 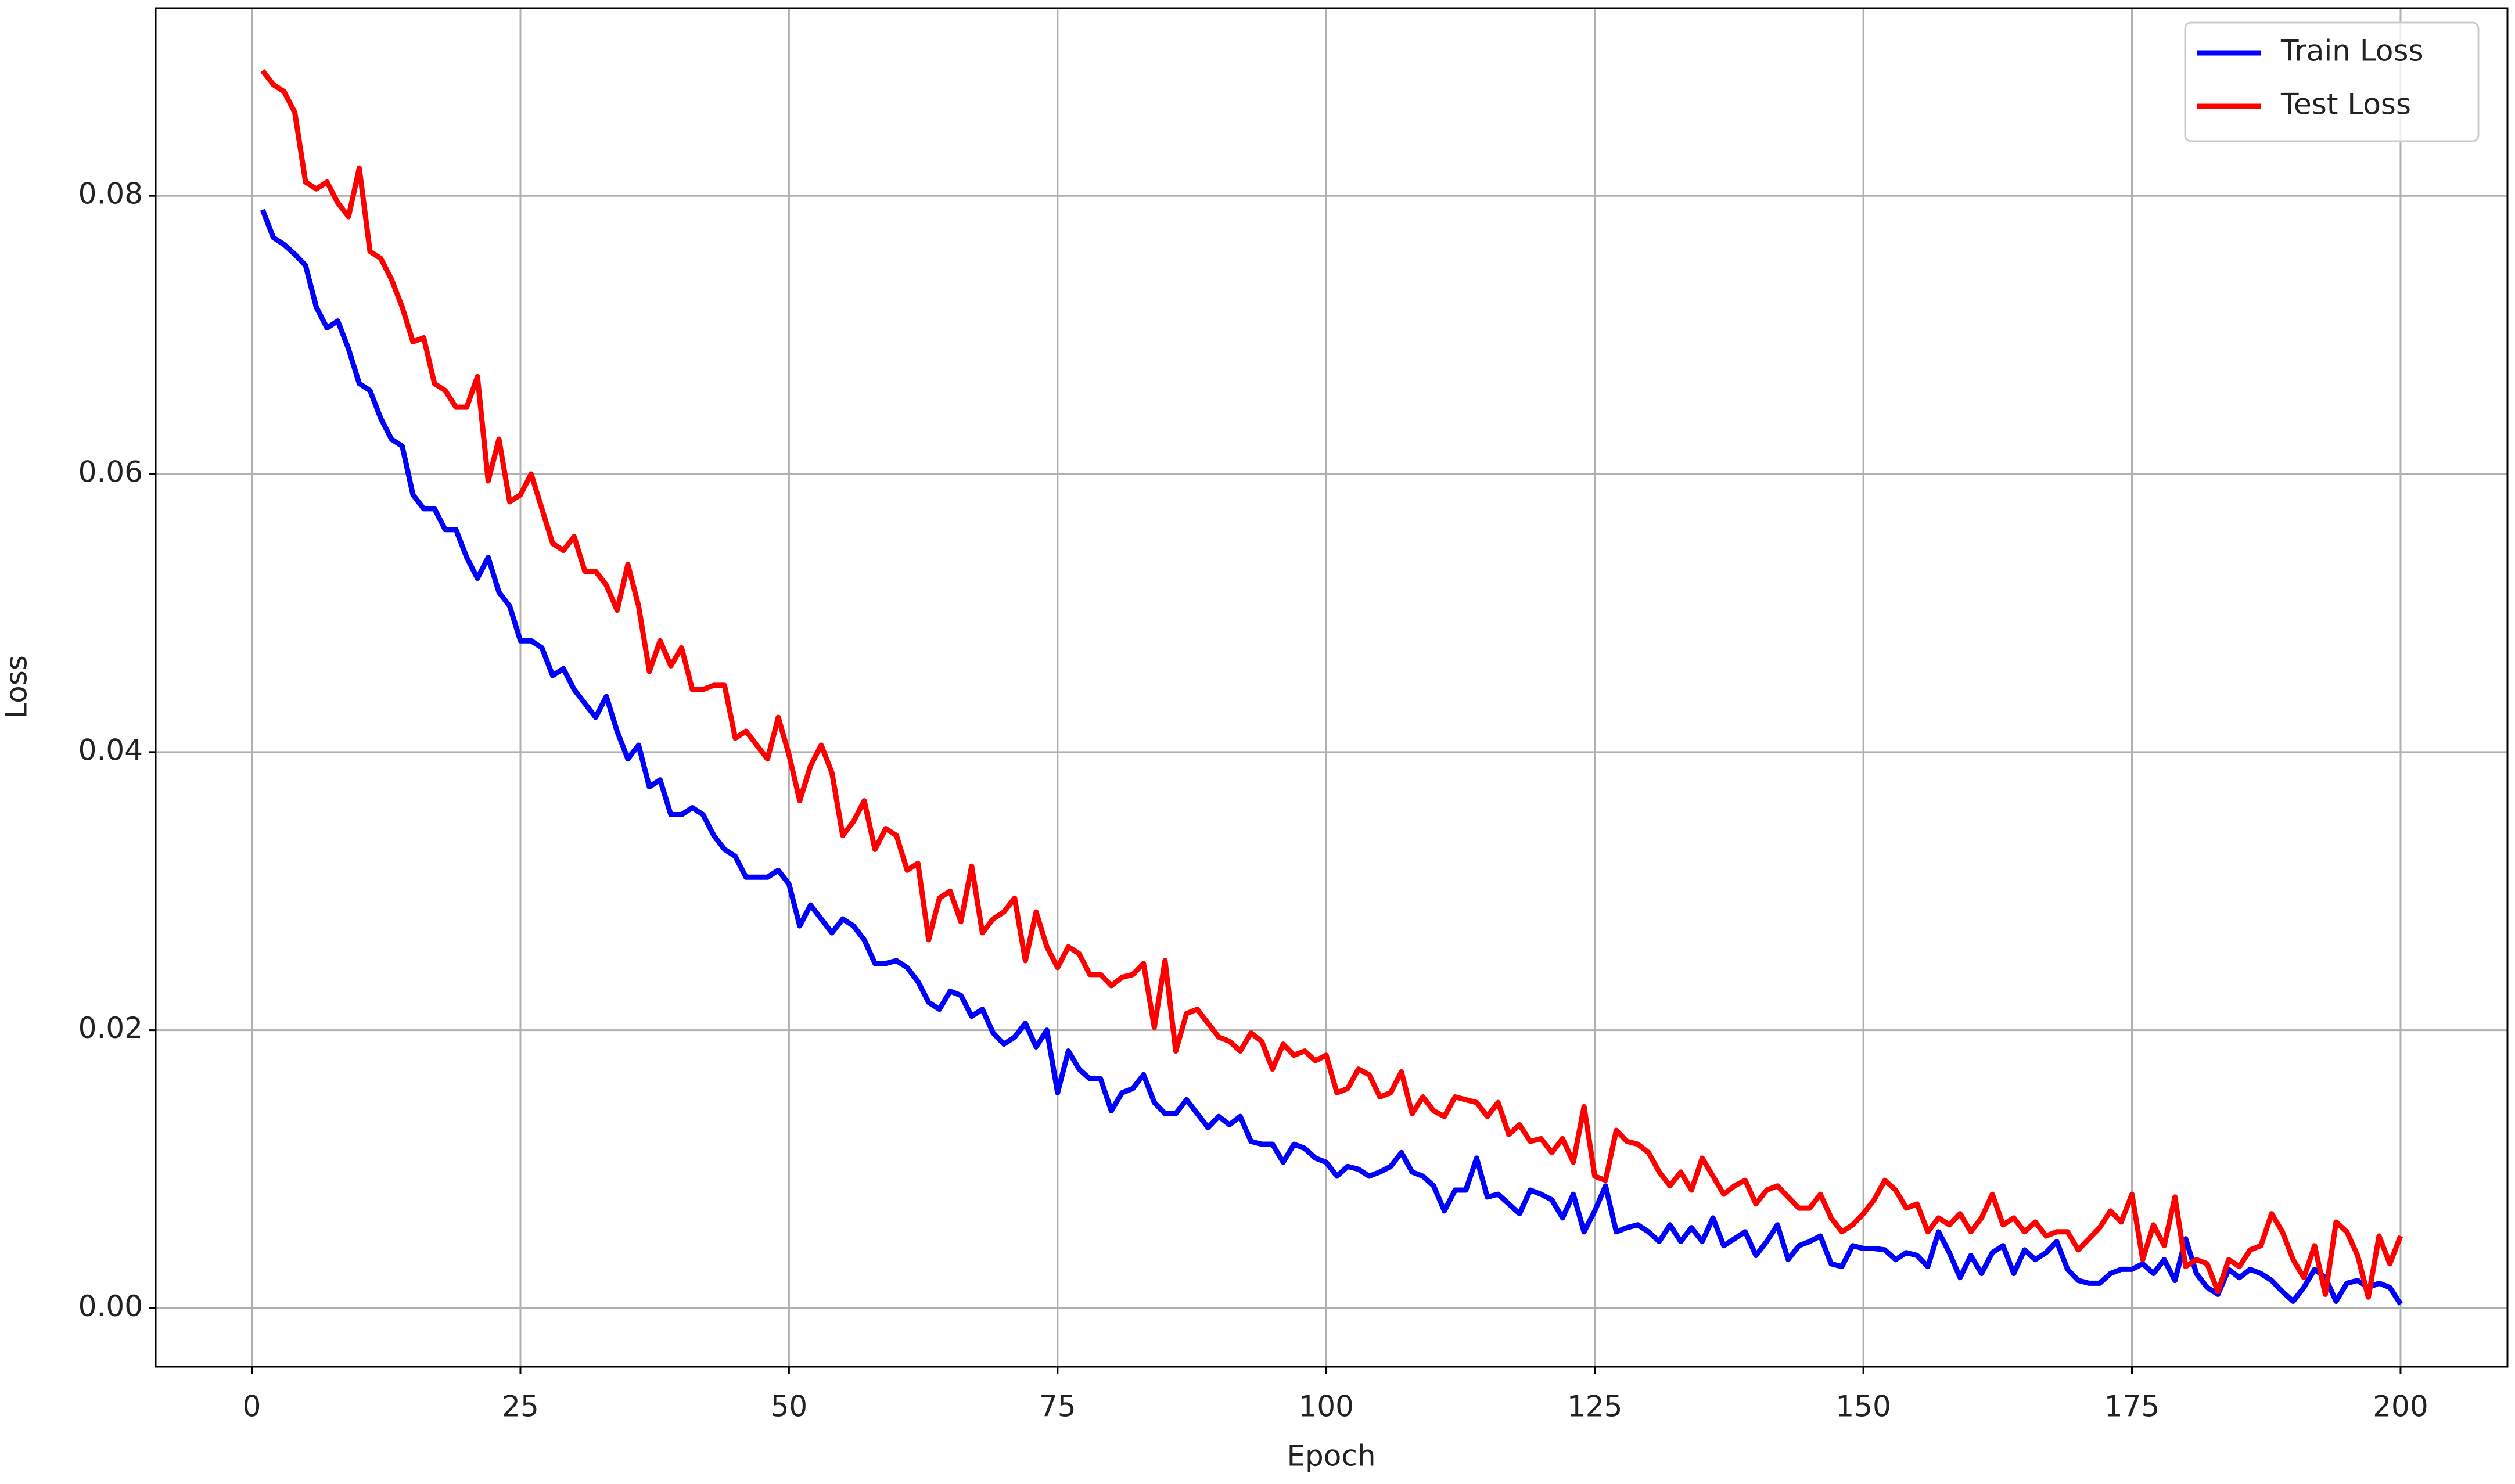 What do you see at coordinates (2332, 81) in the screenshot?
I see `legend: Train Loss Test Loss` at bounding box center [2332, 81].